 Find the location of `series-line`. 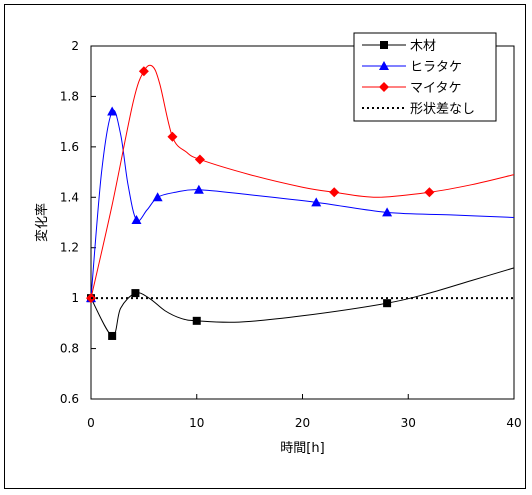

series-line is located at coordinates (302, 302).